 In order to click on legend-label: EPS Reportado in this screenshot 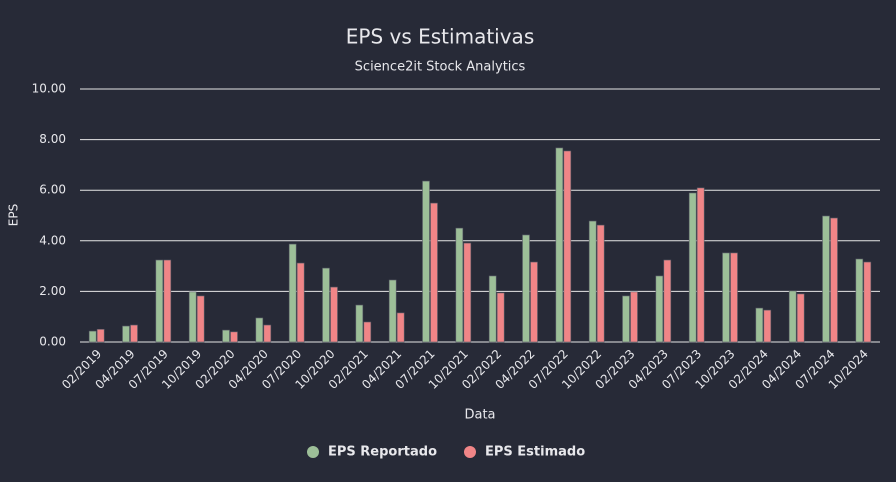, I will do `click(382, 452)`.